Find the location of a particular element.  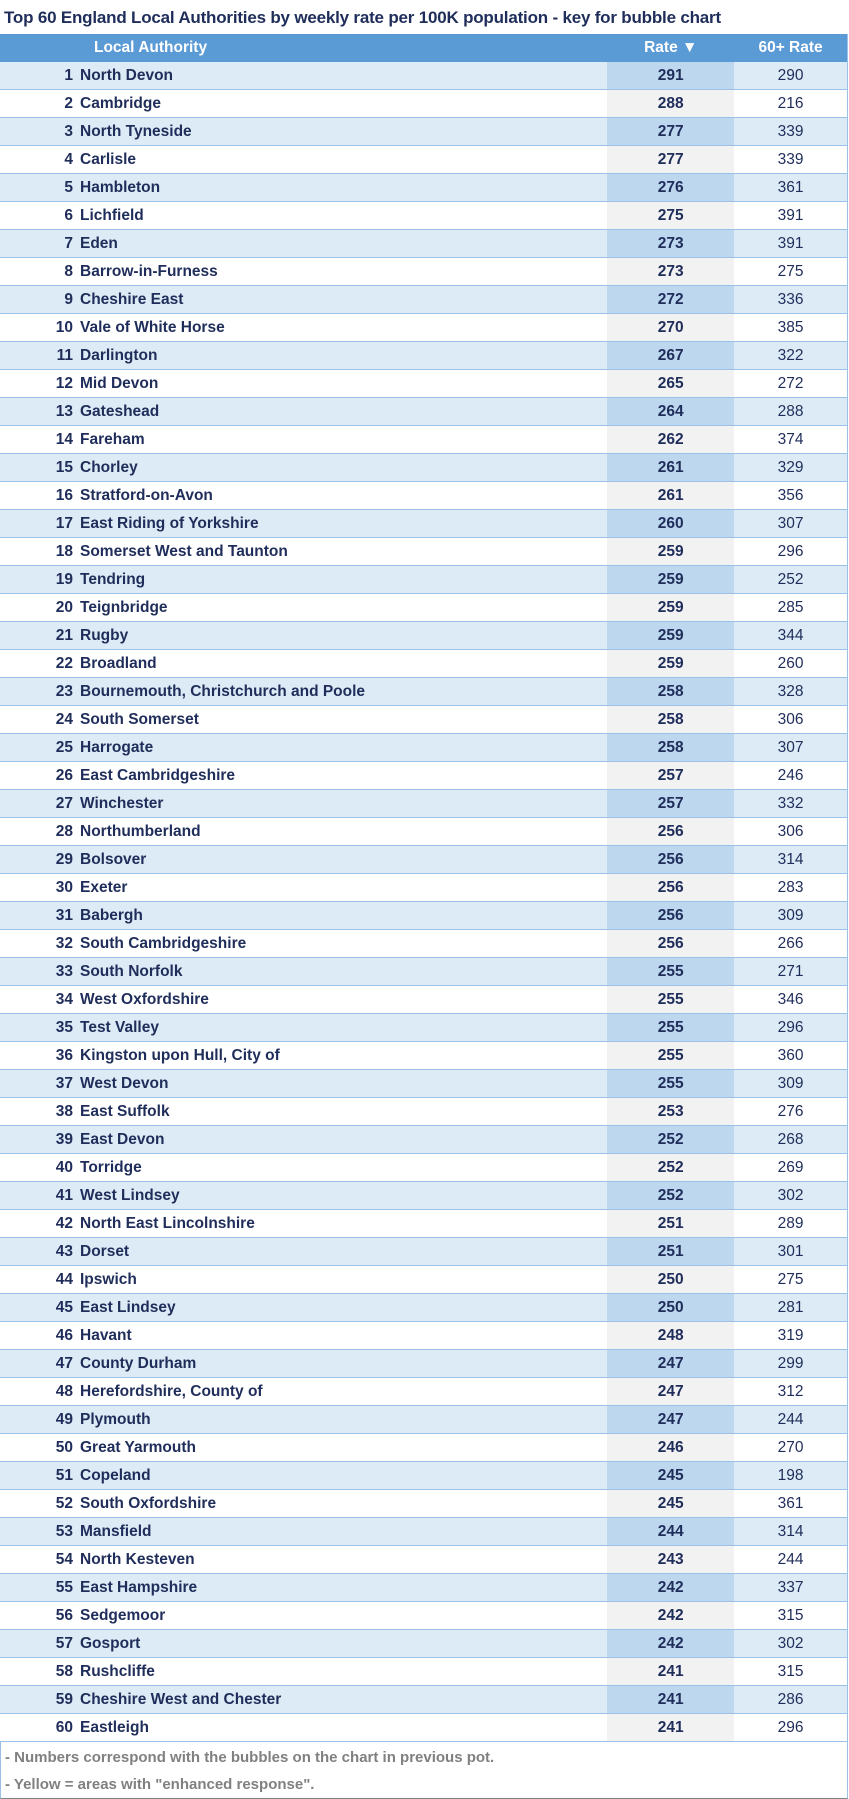

rank-number: 16 is located at coordinates (64, 495).